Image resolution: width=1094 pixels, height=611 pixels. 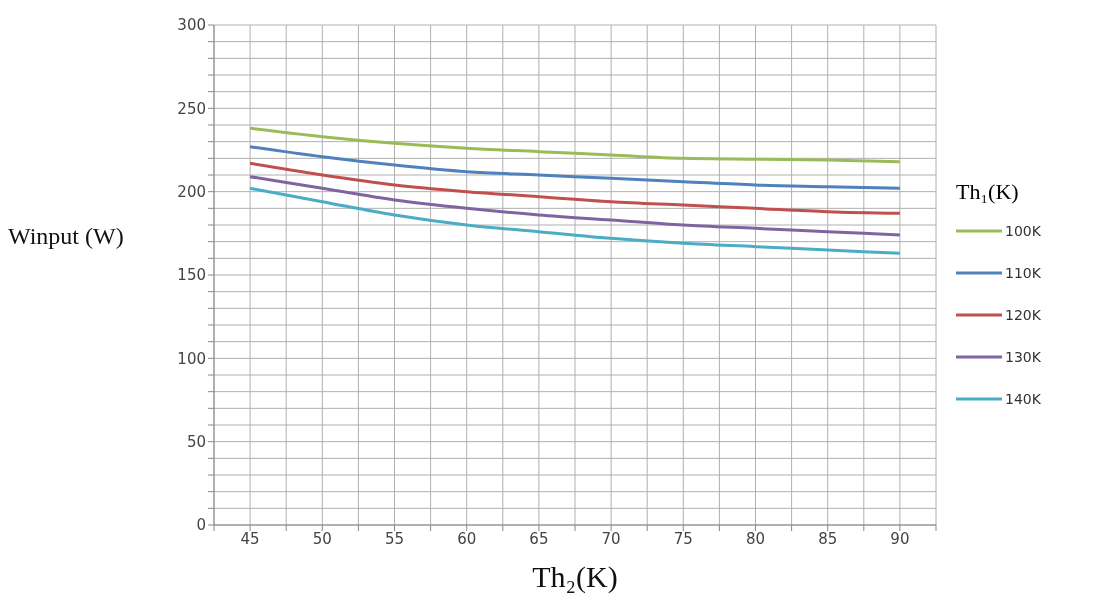 What do you see at coordinates (1023, 230) in the screenshot?
I see `legend-label: 100K` at bounding box center [1023, 230].